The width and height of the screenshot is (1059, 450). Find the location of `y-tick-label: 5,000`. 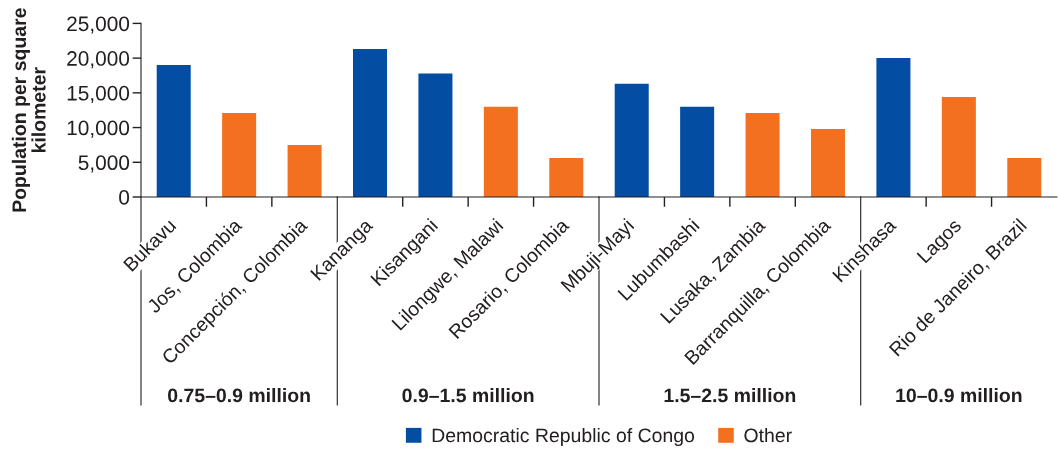

y-tick-label: 5,000 is located at coordinates (104, 164).